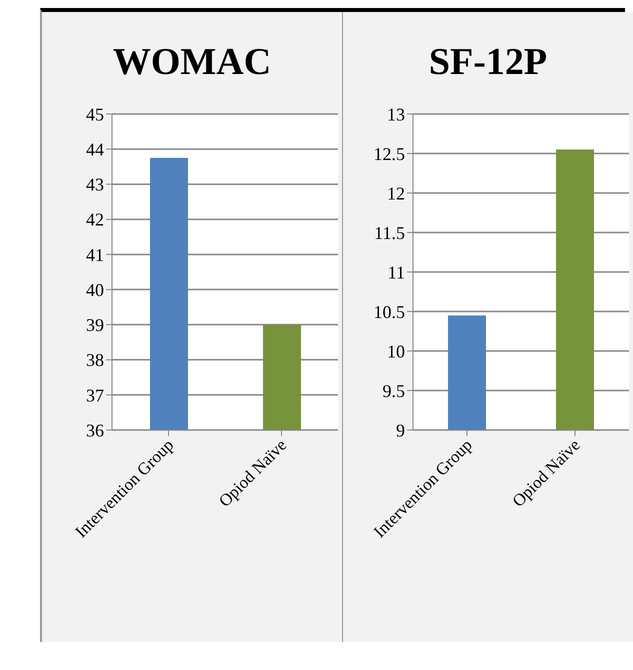 The height and width of the screenshot is (670, 633). Describe the element at coordinates (95, 360) in the screenshot. I see `y-tick-label: 38` at that location.